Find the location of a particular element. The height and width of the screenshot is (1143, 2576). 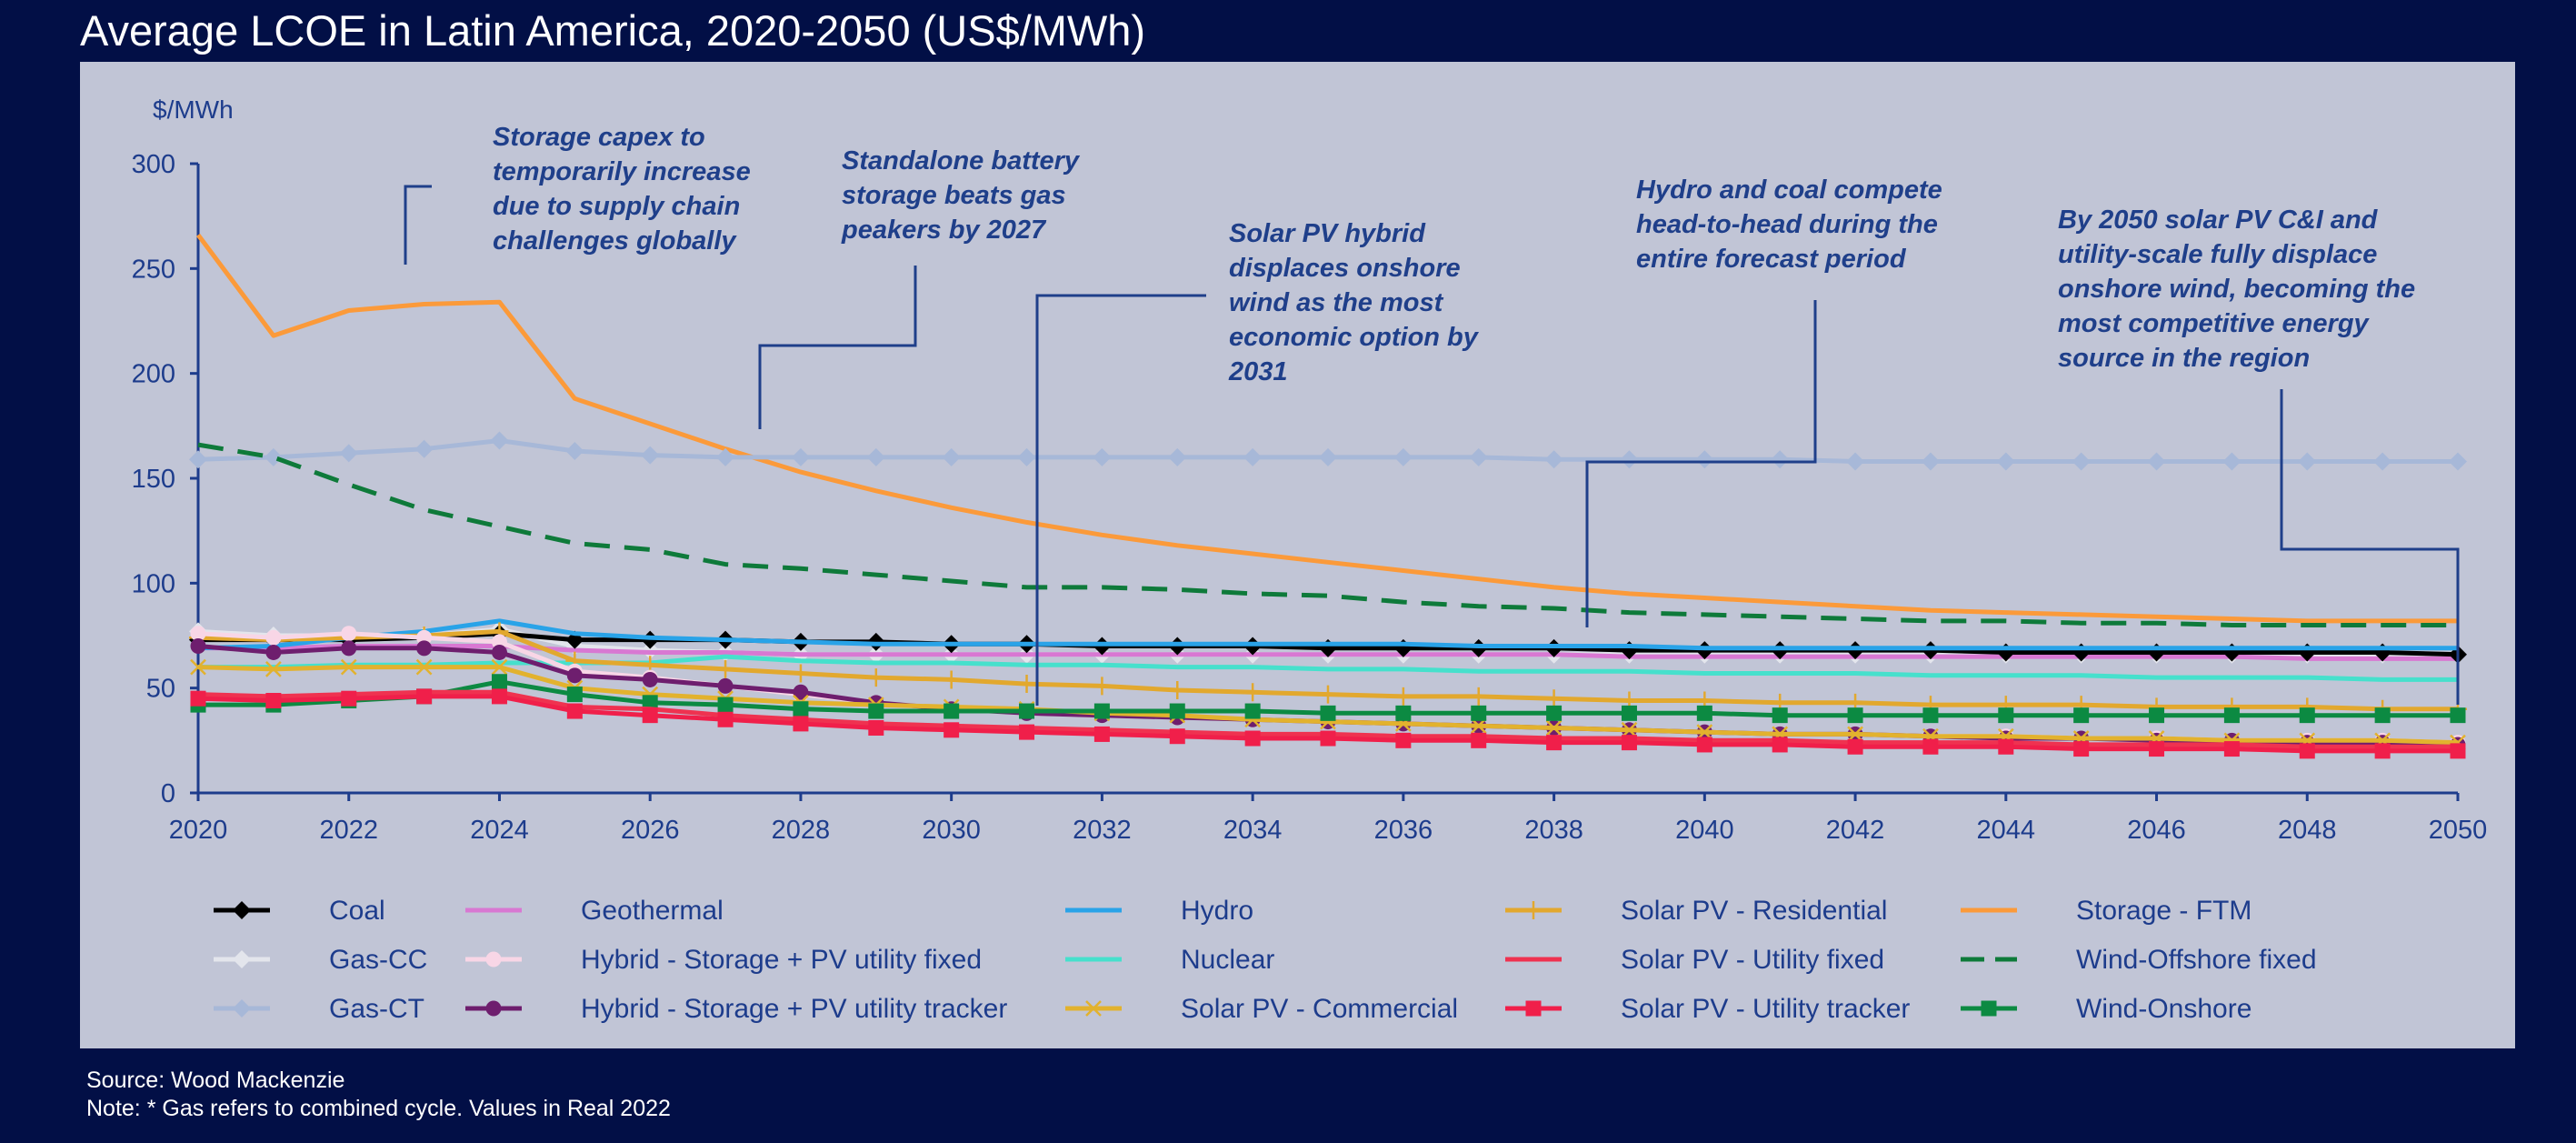

legend-item-solar-pv-residential: Solar PV - Residential is located at coordinates (1696, 911).